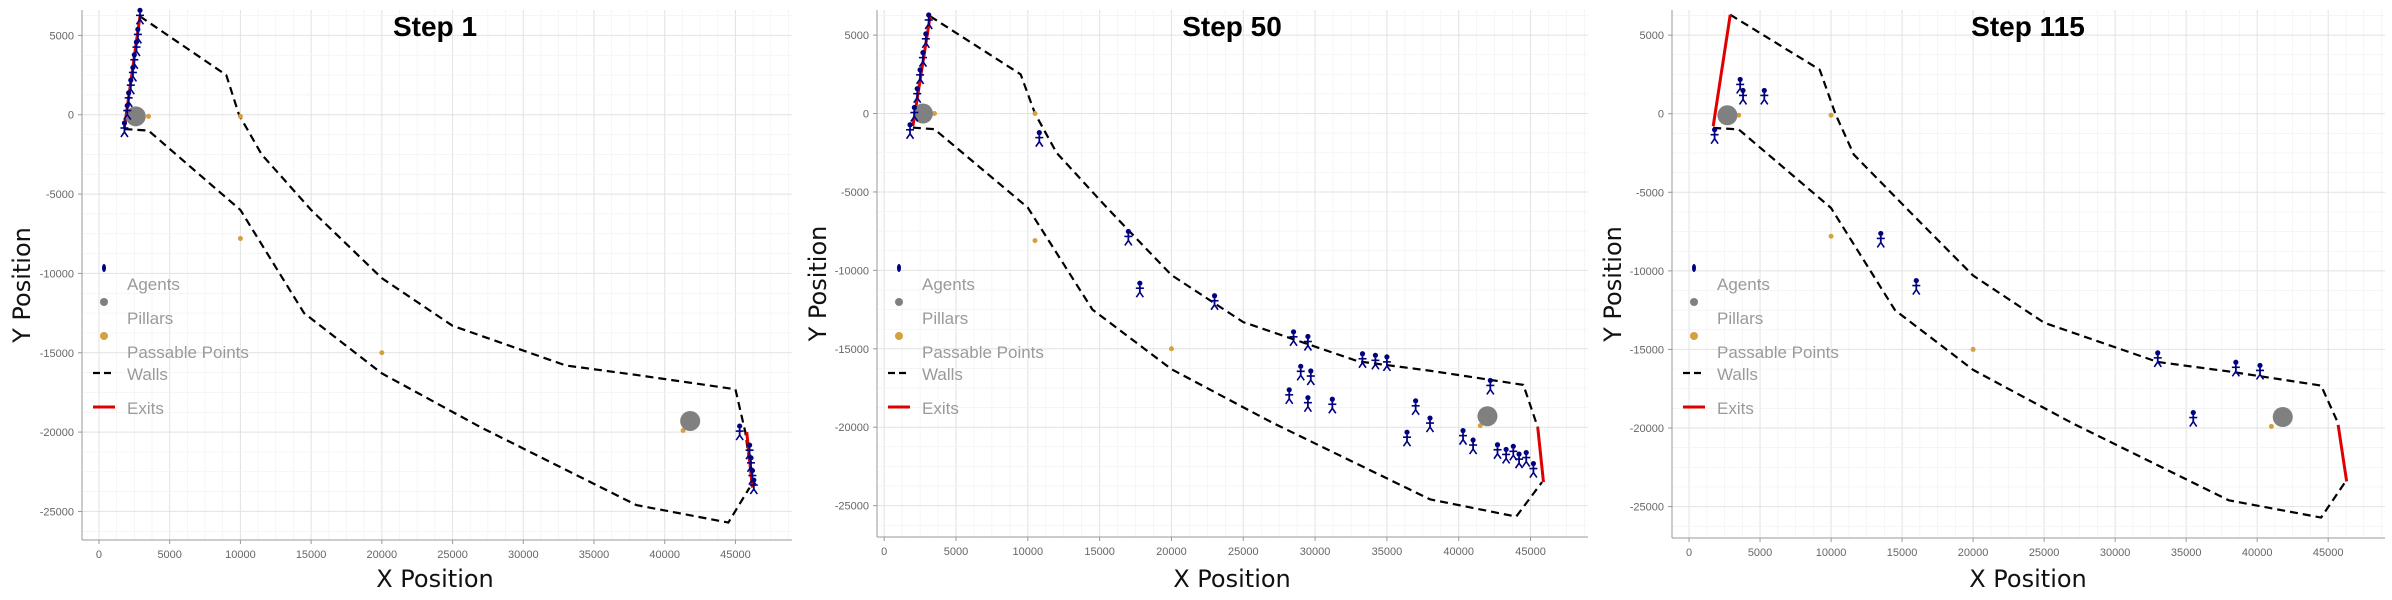 The image size is (2392, 600). I want to click on chart-title: Step 1, so click(435, 26).